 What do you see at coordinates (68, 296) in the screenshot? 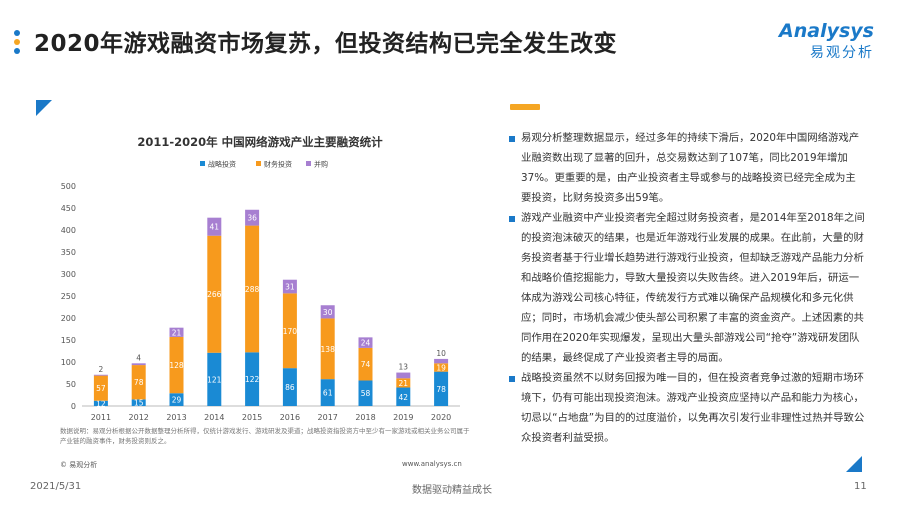
I see `y-tick-label: 250` at bounding box center [68, 296].